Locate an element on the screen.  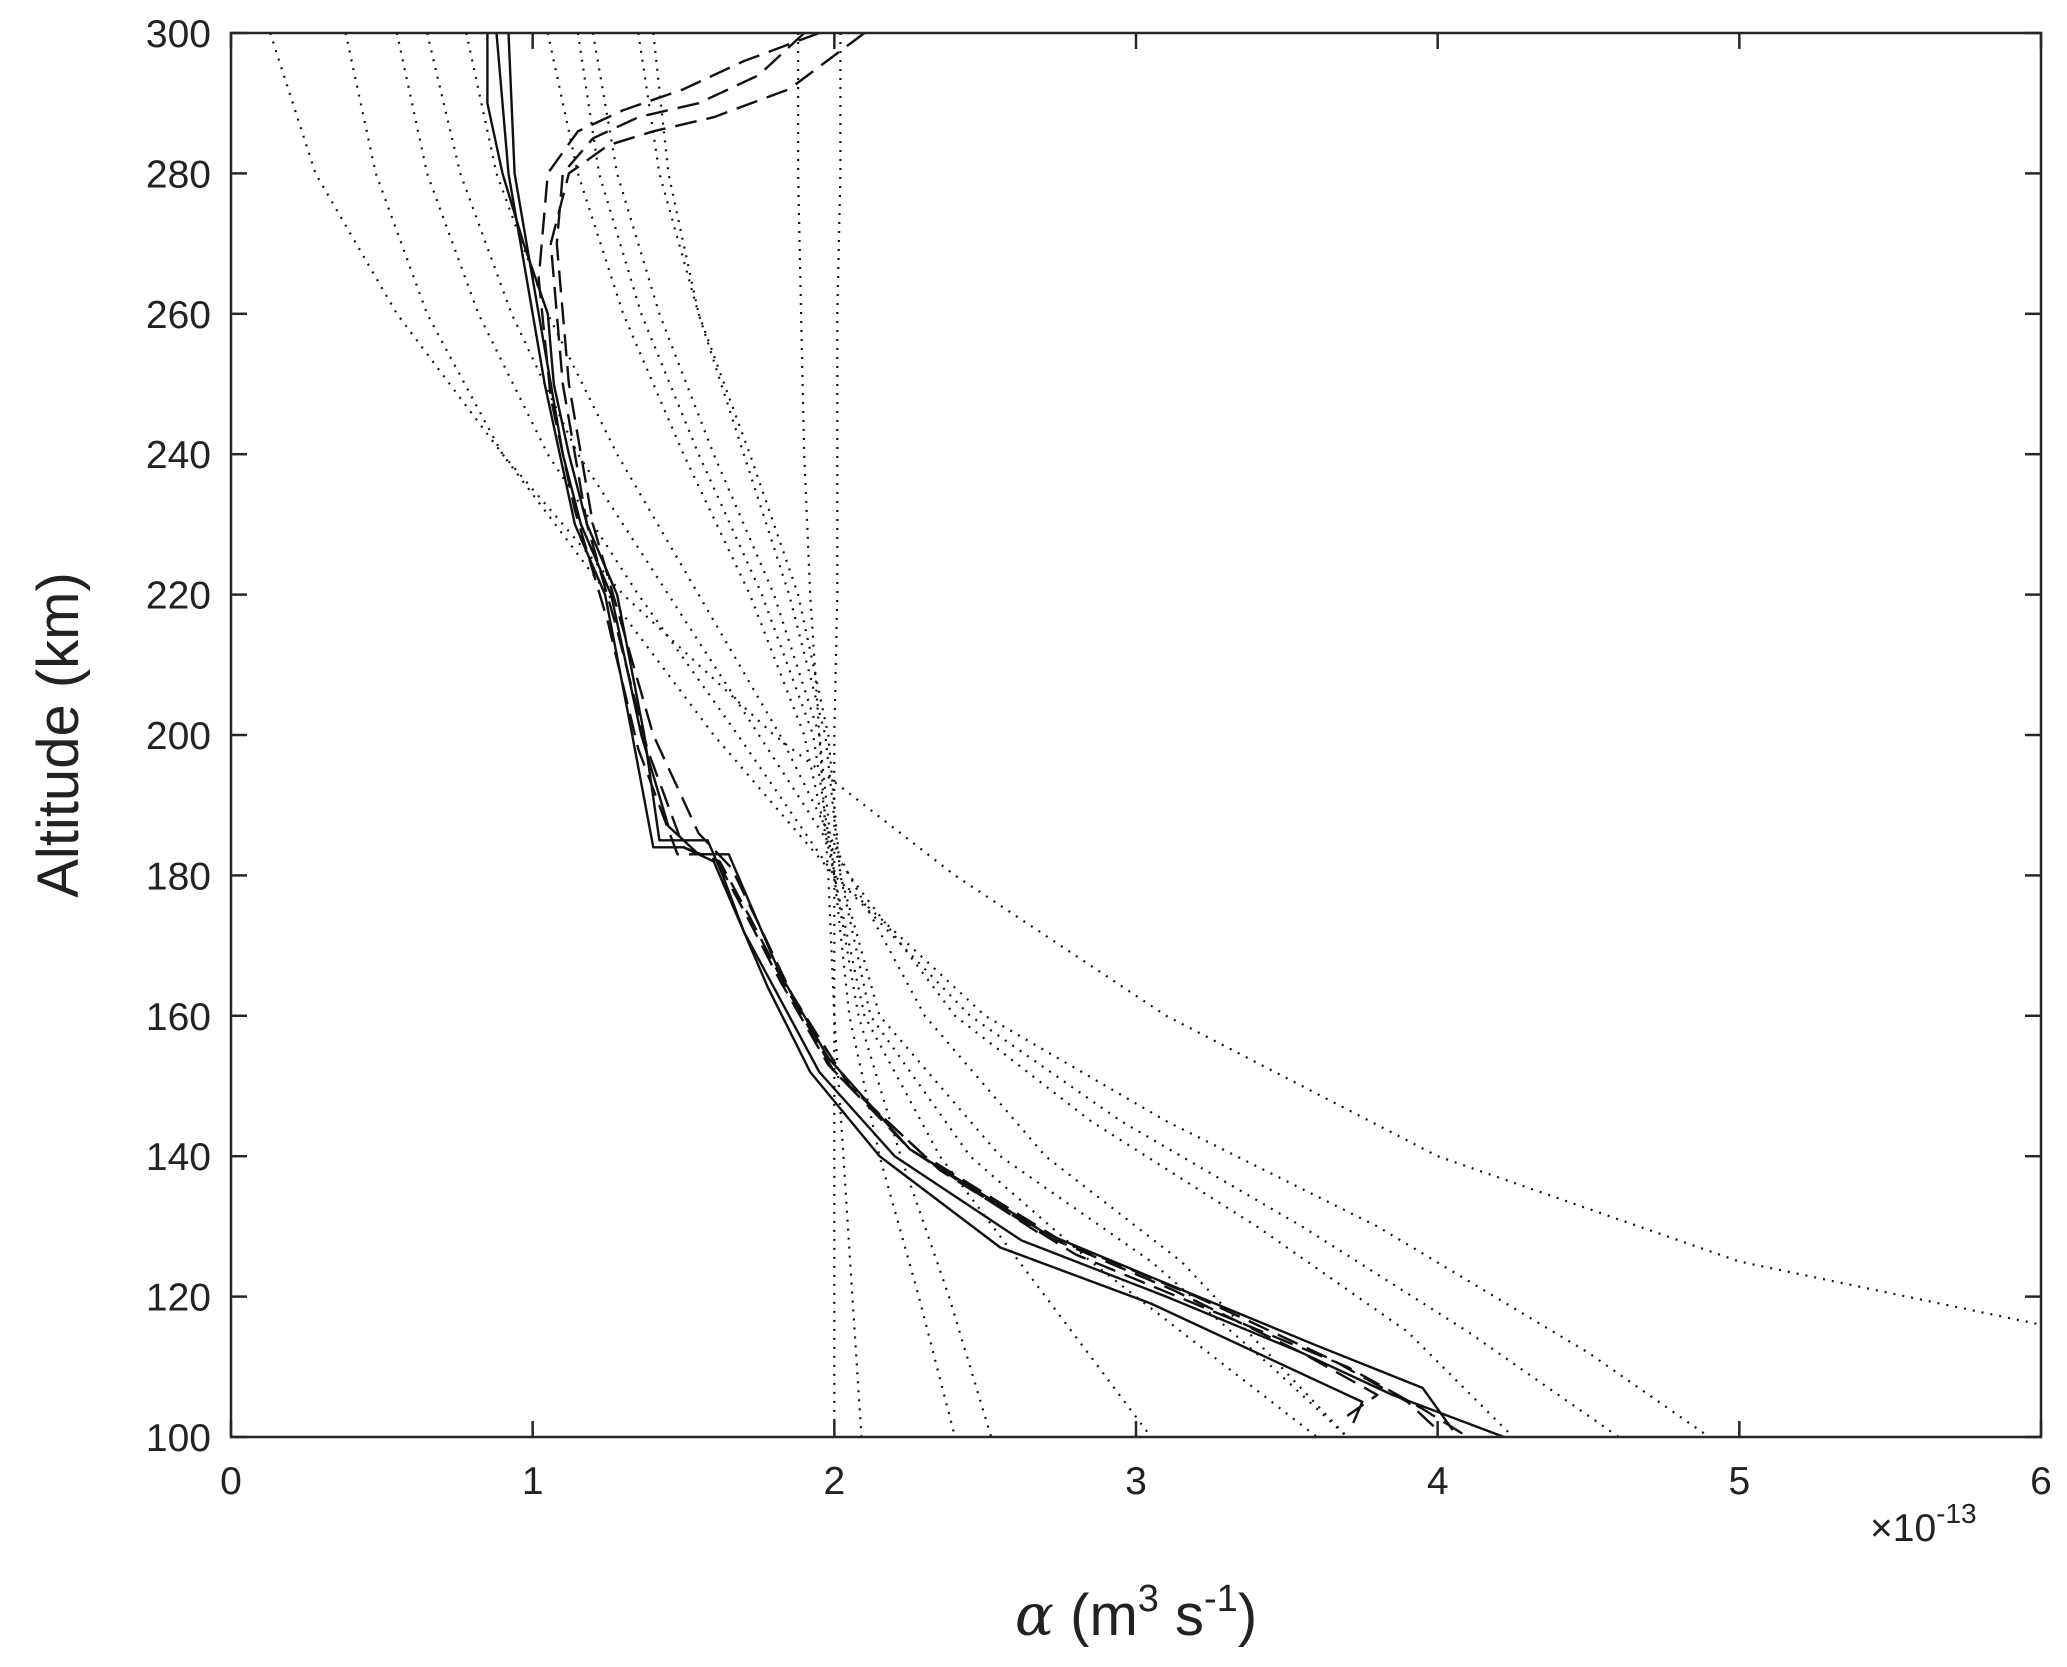
y-axis-title: Altitude (km) is located at coordinates (58, 735).